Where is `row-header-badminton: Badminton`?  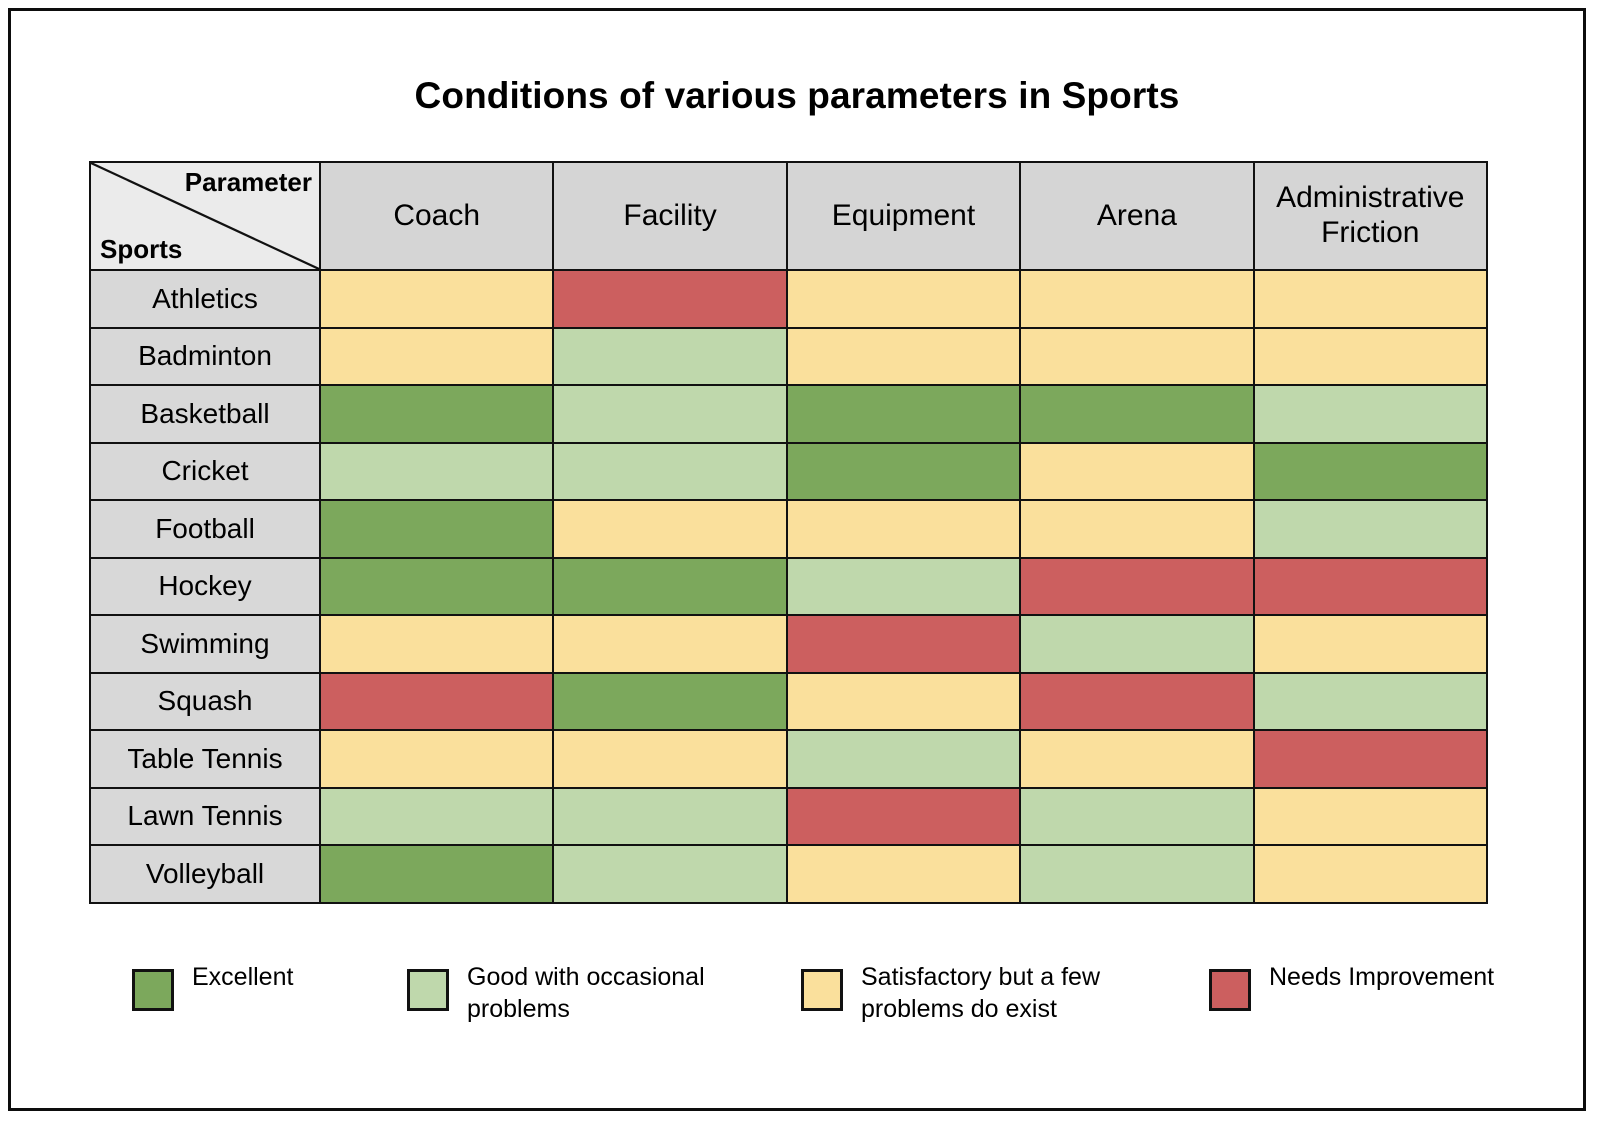
row-header-badminton: Badminton is located at coordinates (205, 356).